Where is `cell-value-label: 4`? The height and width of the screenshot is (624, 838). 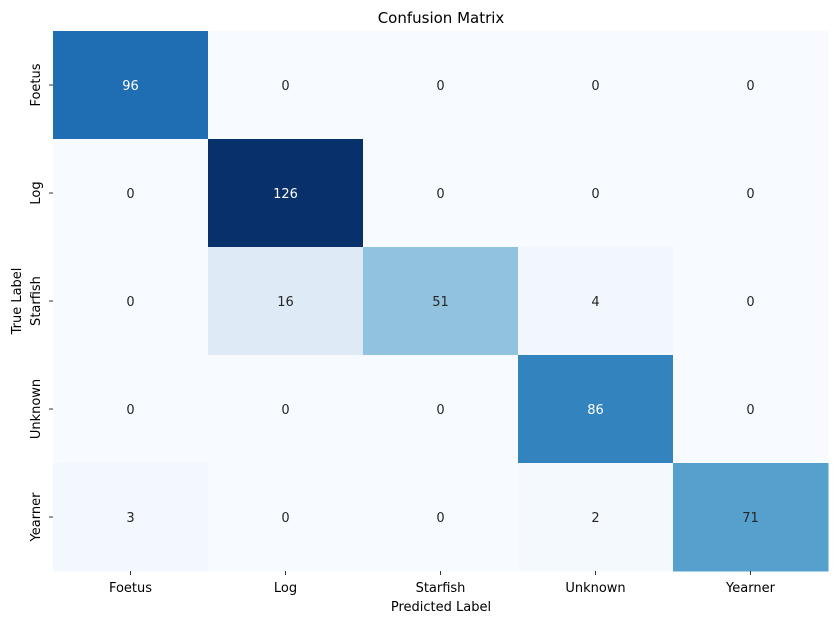 cell-value-label: 4 is located at coordinates (595, 302).